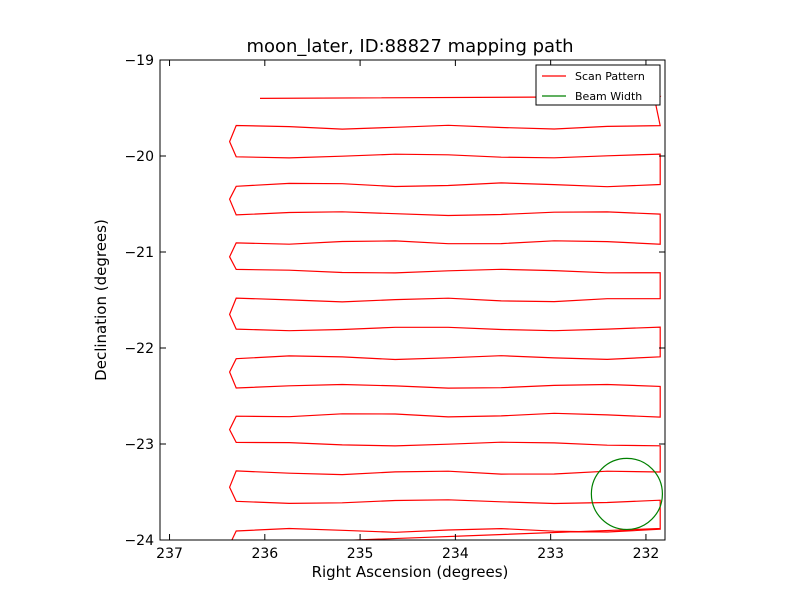  I want to click on x-tick-label: 235, so click(360, 554).